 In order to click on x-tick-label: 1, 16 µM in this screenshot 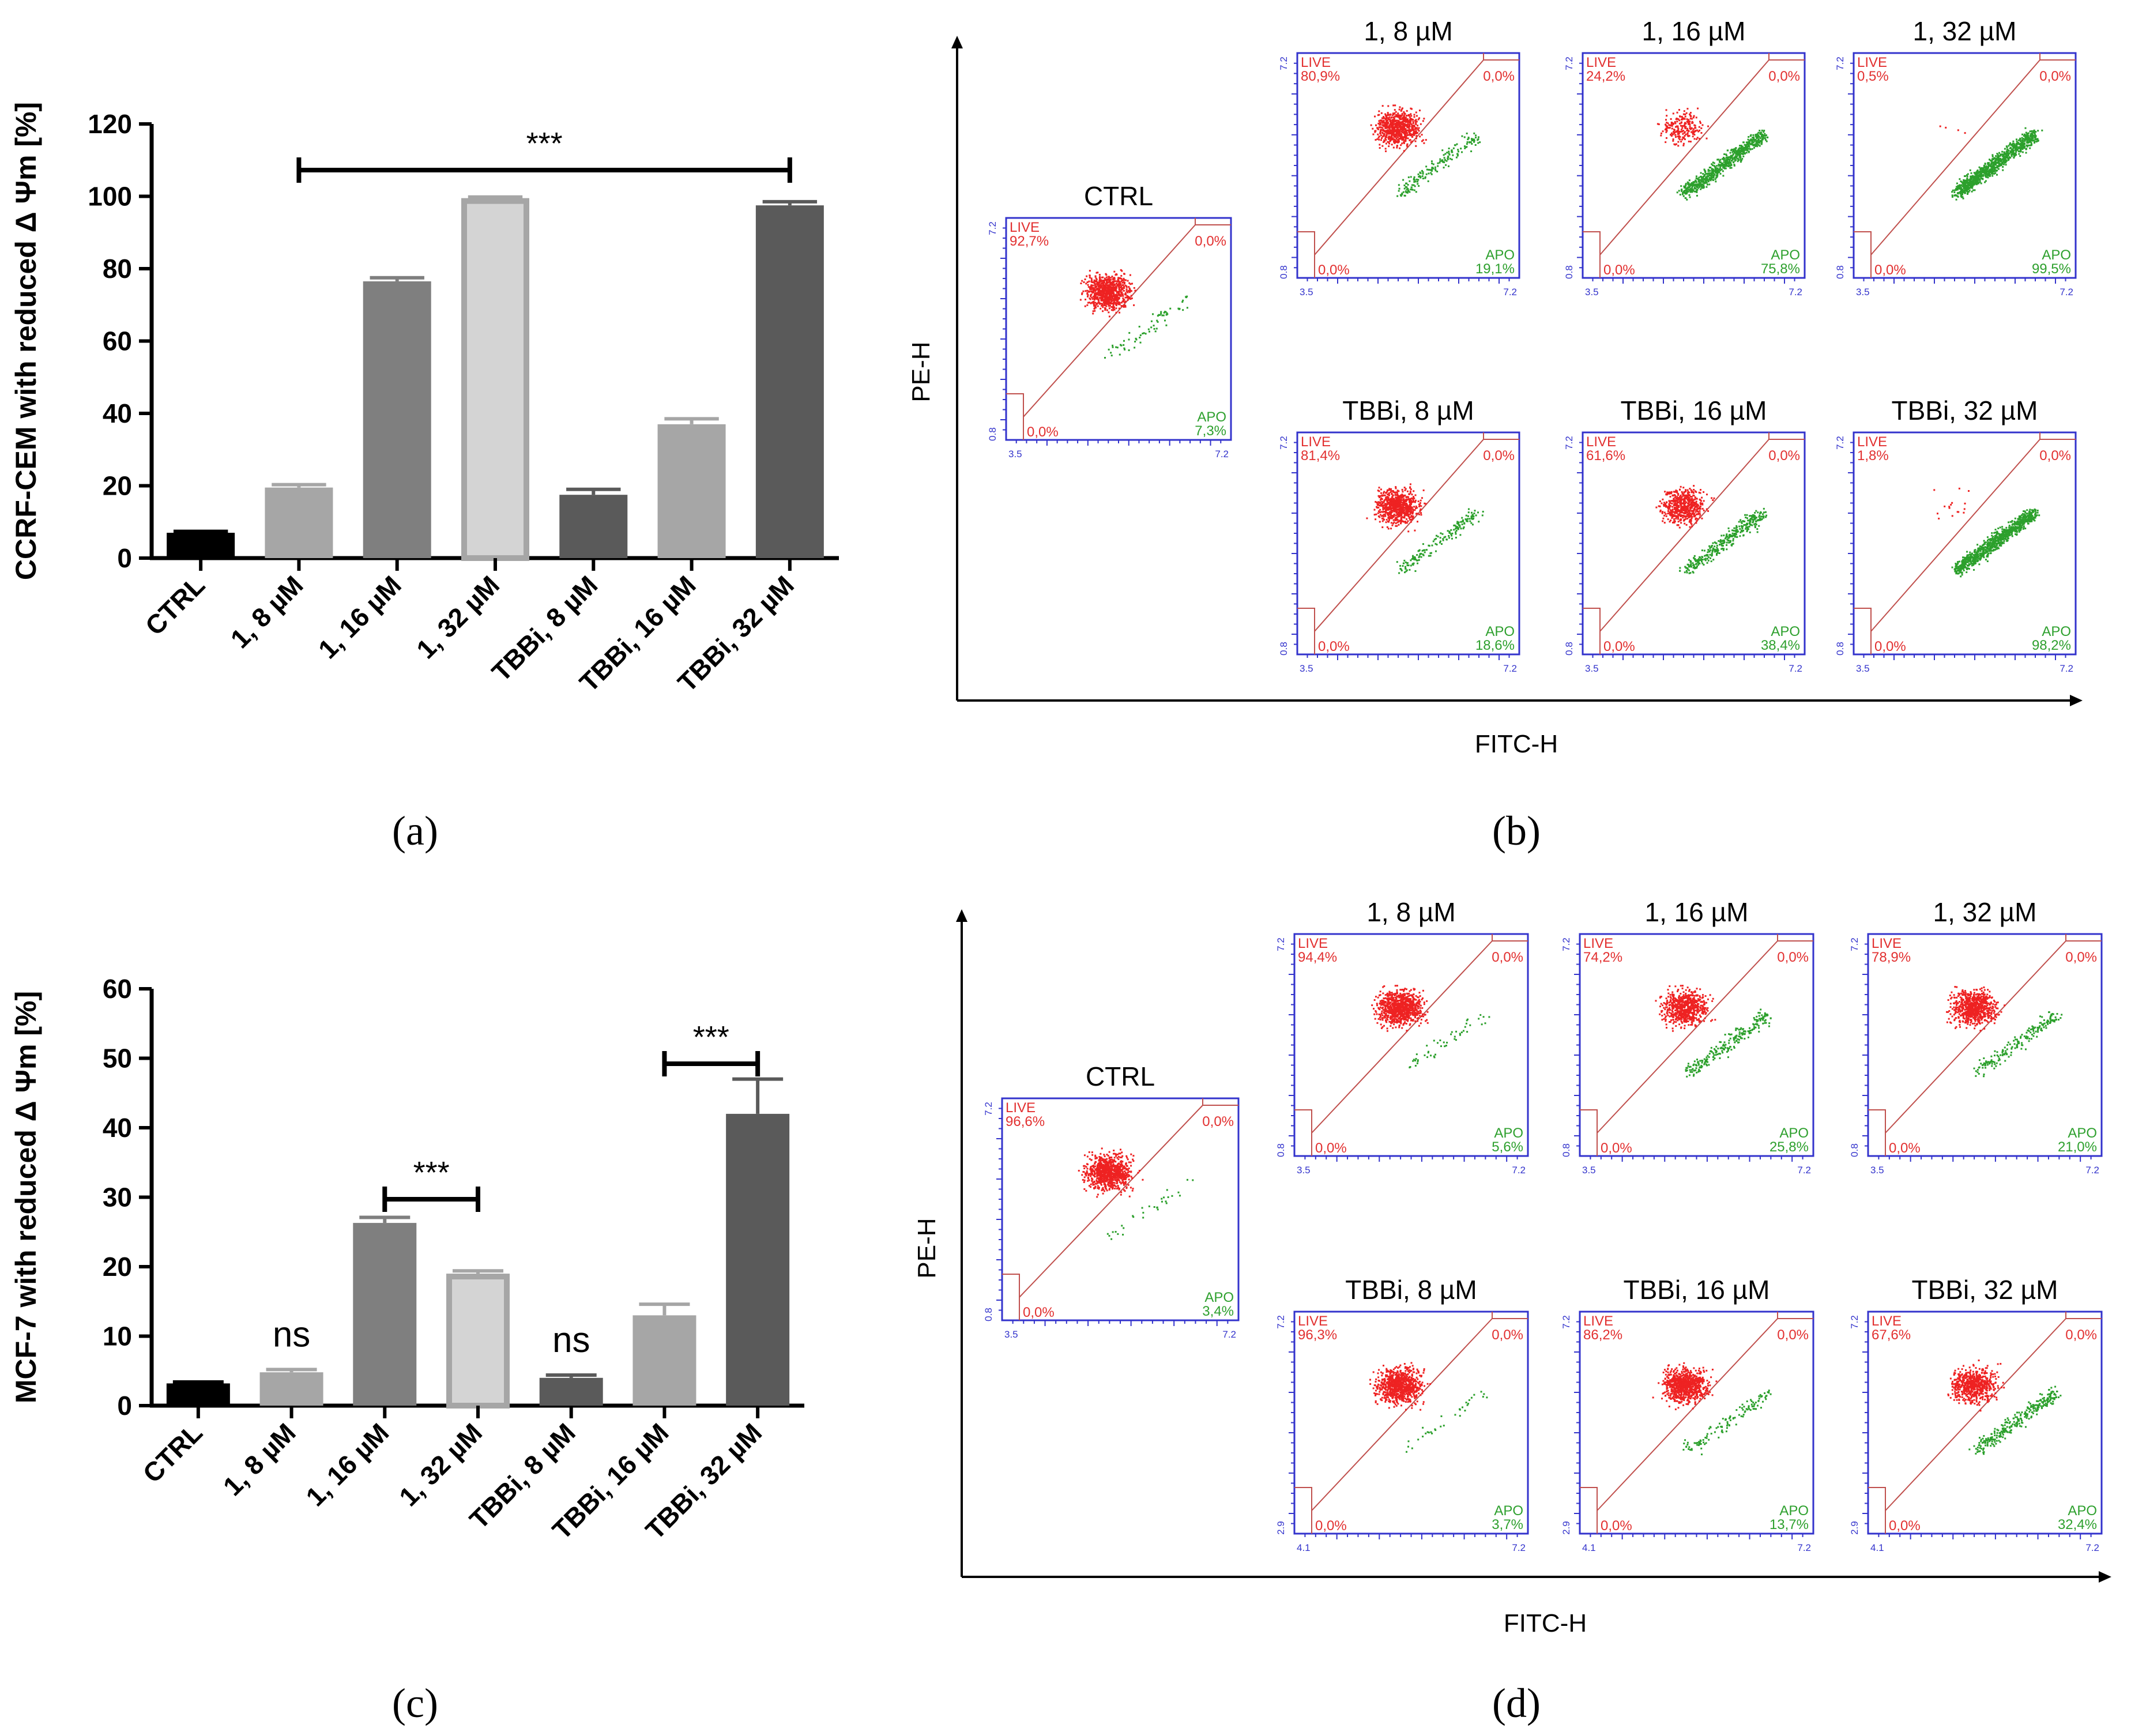, I will do `click(360, 617)`.